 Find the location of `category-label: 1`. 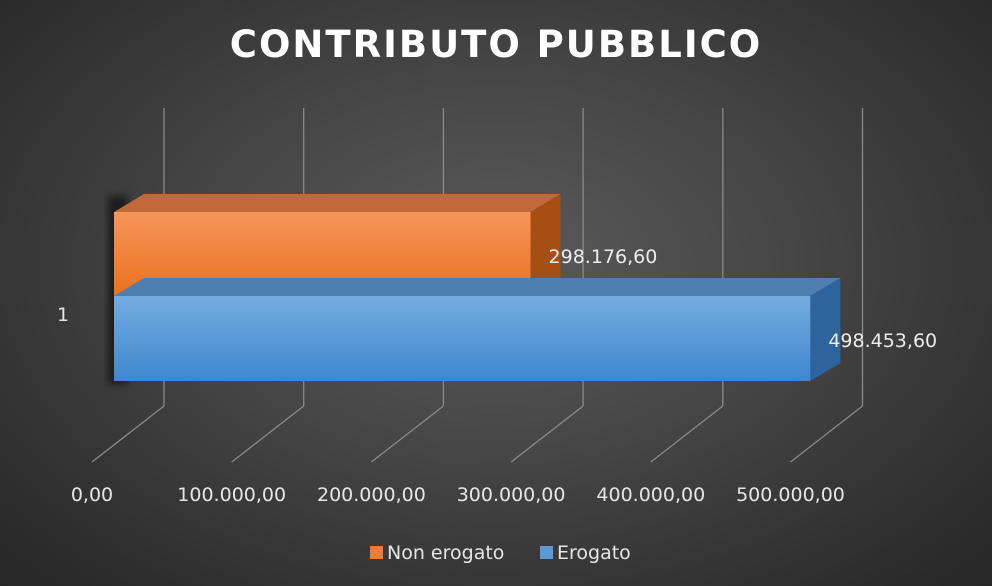

category-label: 1 is located at coordinates (63, 315).